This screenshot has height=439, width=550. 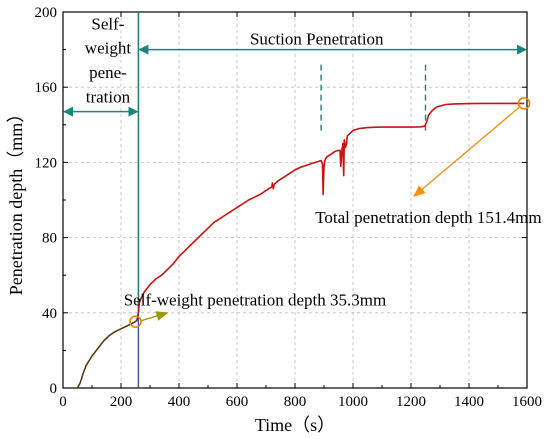 I want to click on y-tick-label: 200, so click(x=46, y=13).